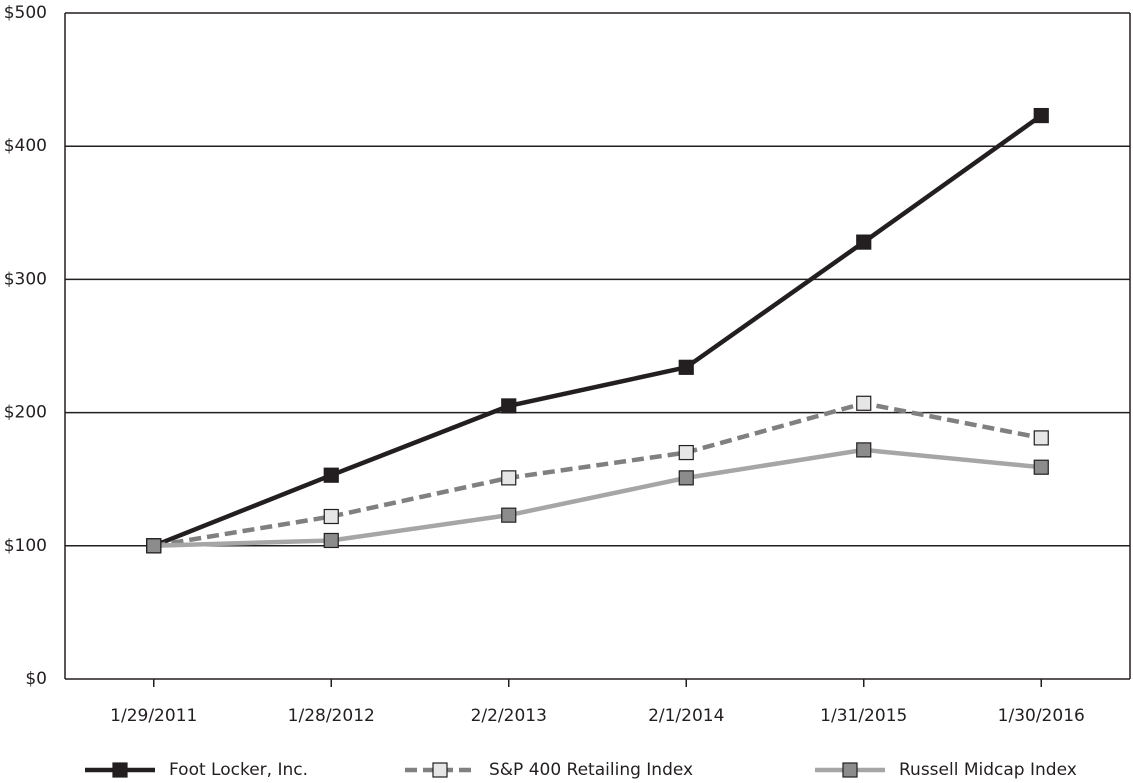  I want to click on y-tick-label: $200, so click(25, 413).